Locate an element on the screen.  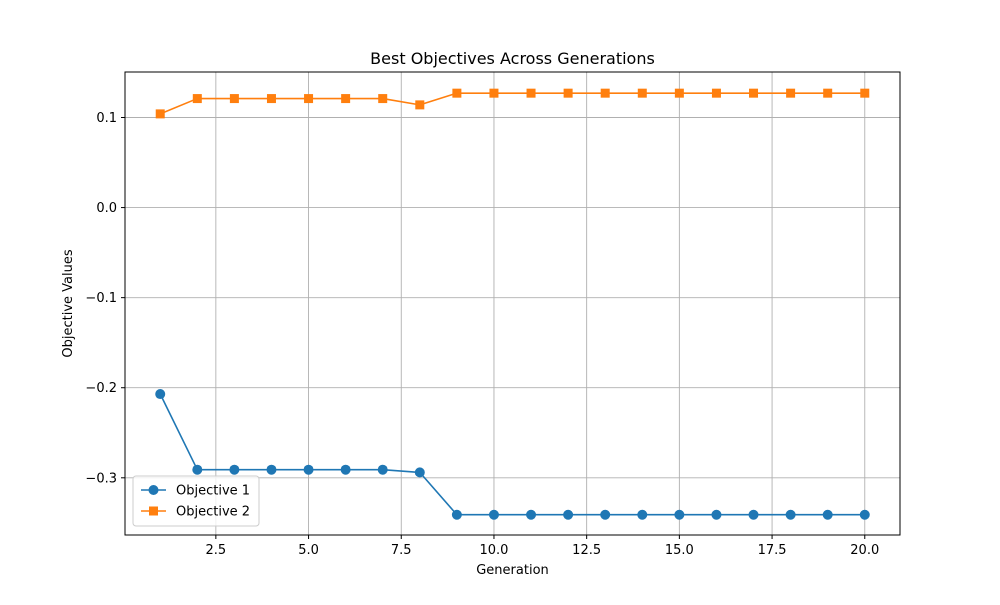
x-tick-label: 2.5 is located at coordinates (216, 550).